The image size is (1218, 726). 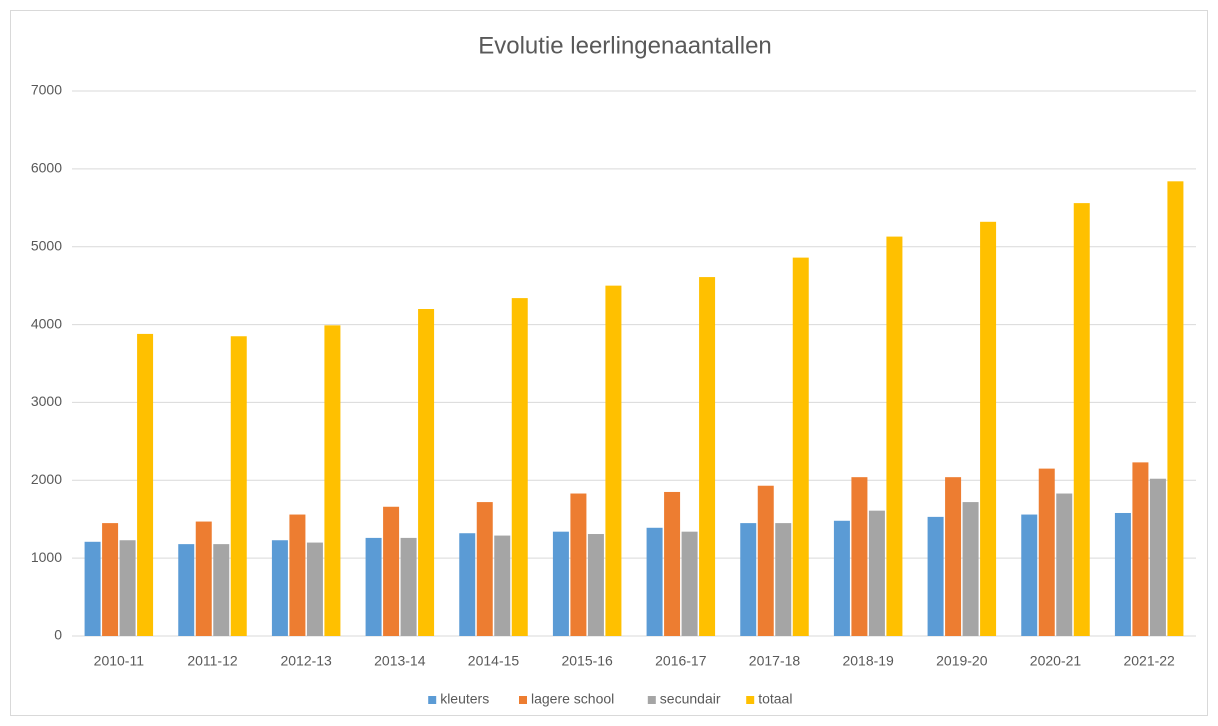 What do you see at coordinates (962, 661) in the screenshot?
I see `x-tick-label: 2019-20` at bounding box center [962, 661].